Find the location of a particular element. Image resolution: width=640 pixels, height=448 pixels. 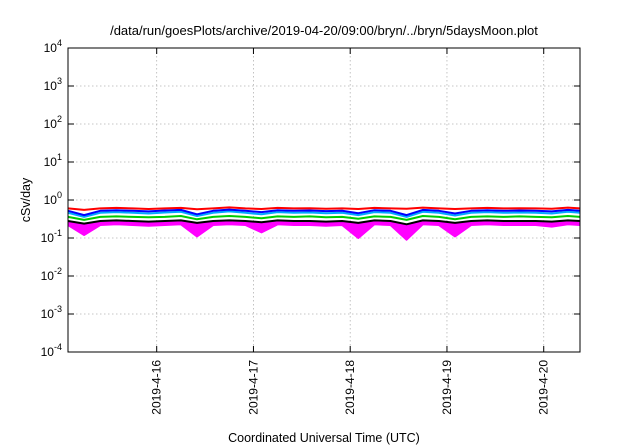

series-band-magenta is located at coordinates (324, 230).